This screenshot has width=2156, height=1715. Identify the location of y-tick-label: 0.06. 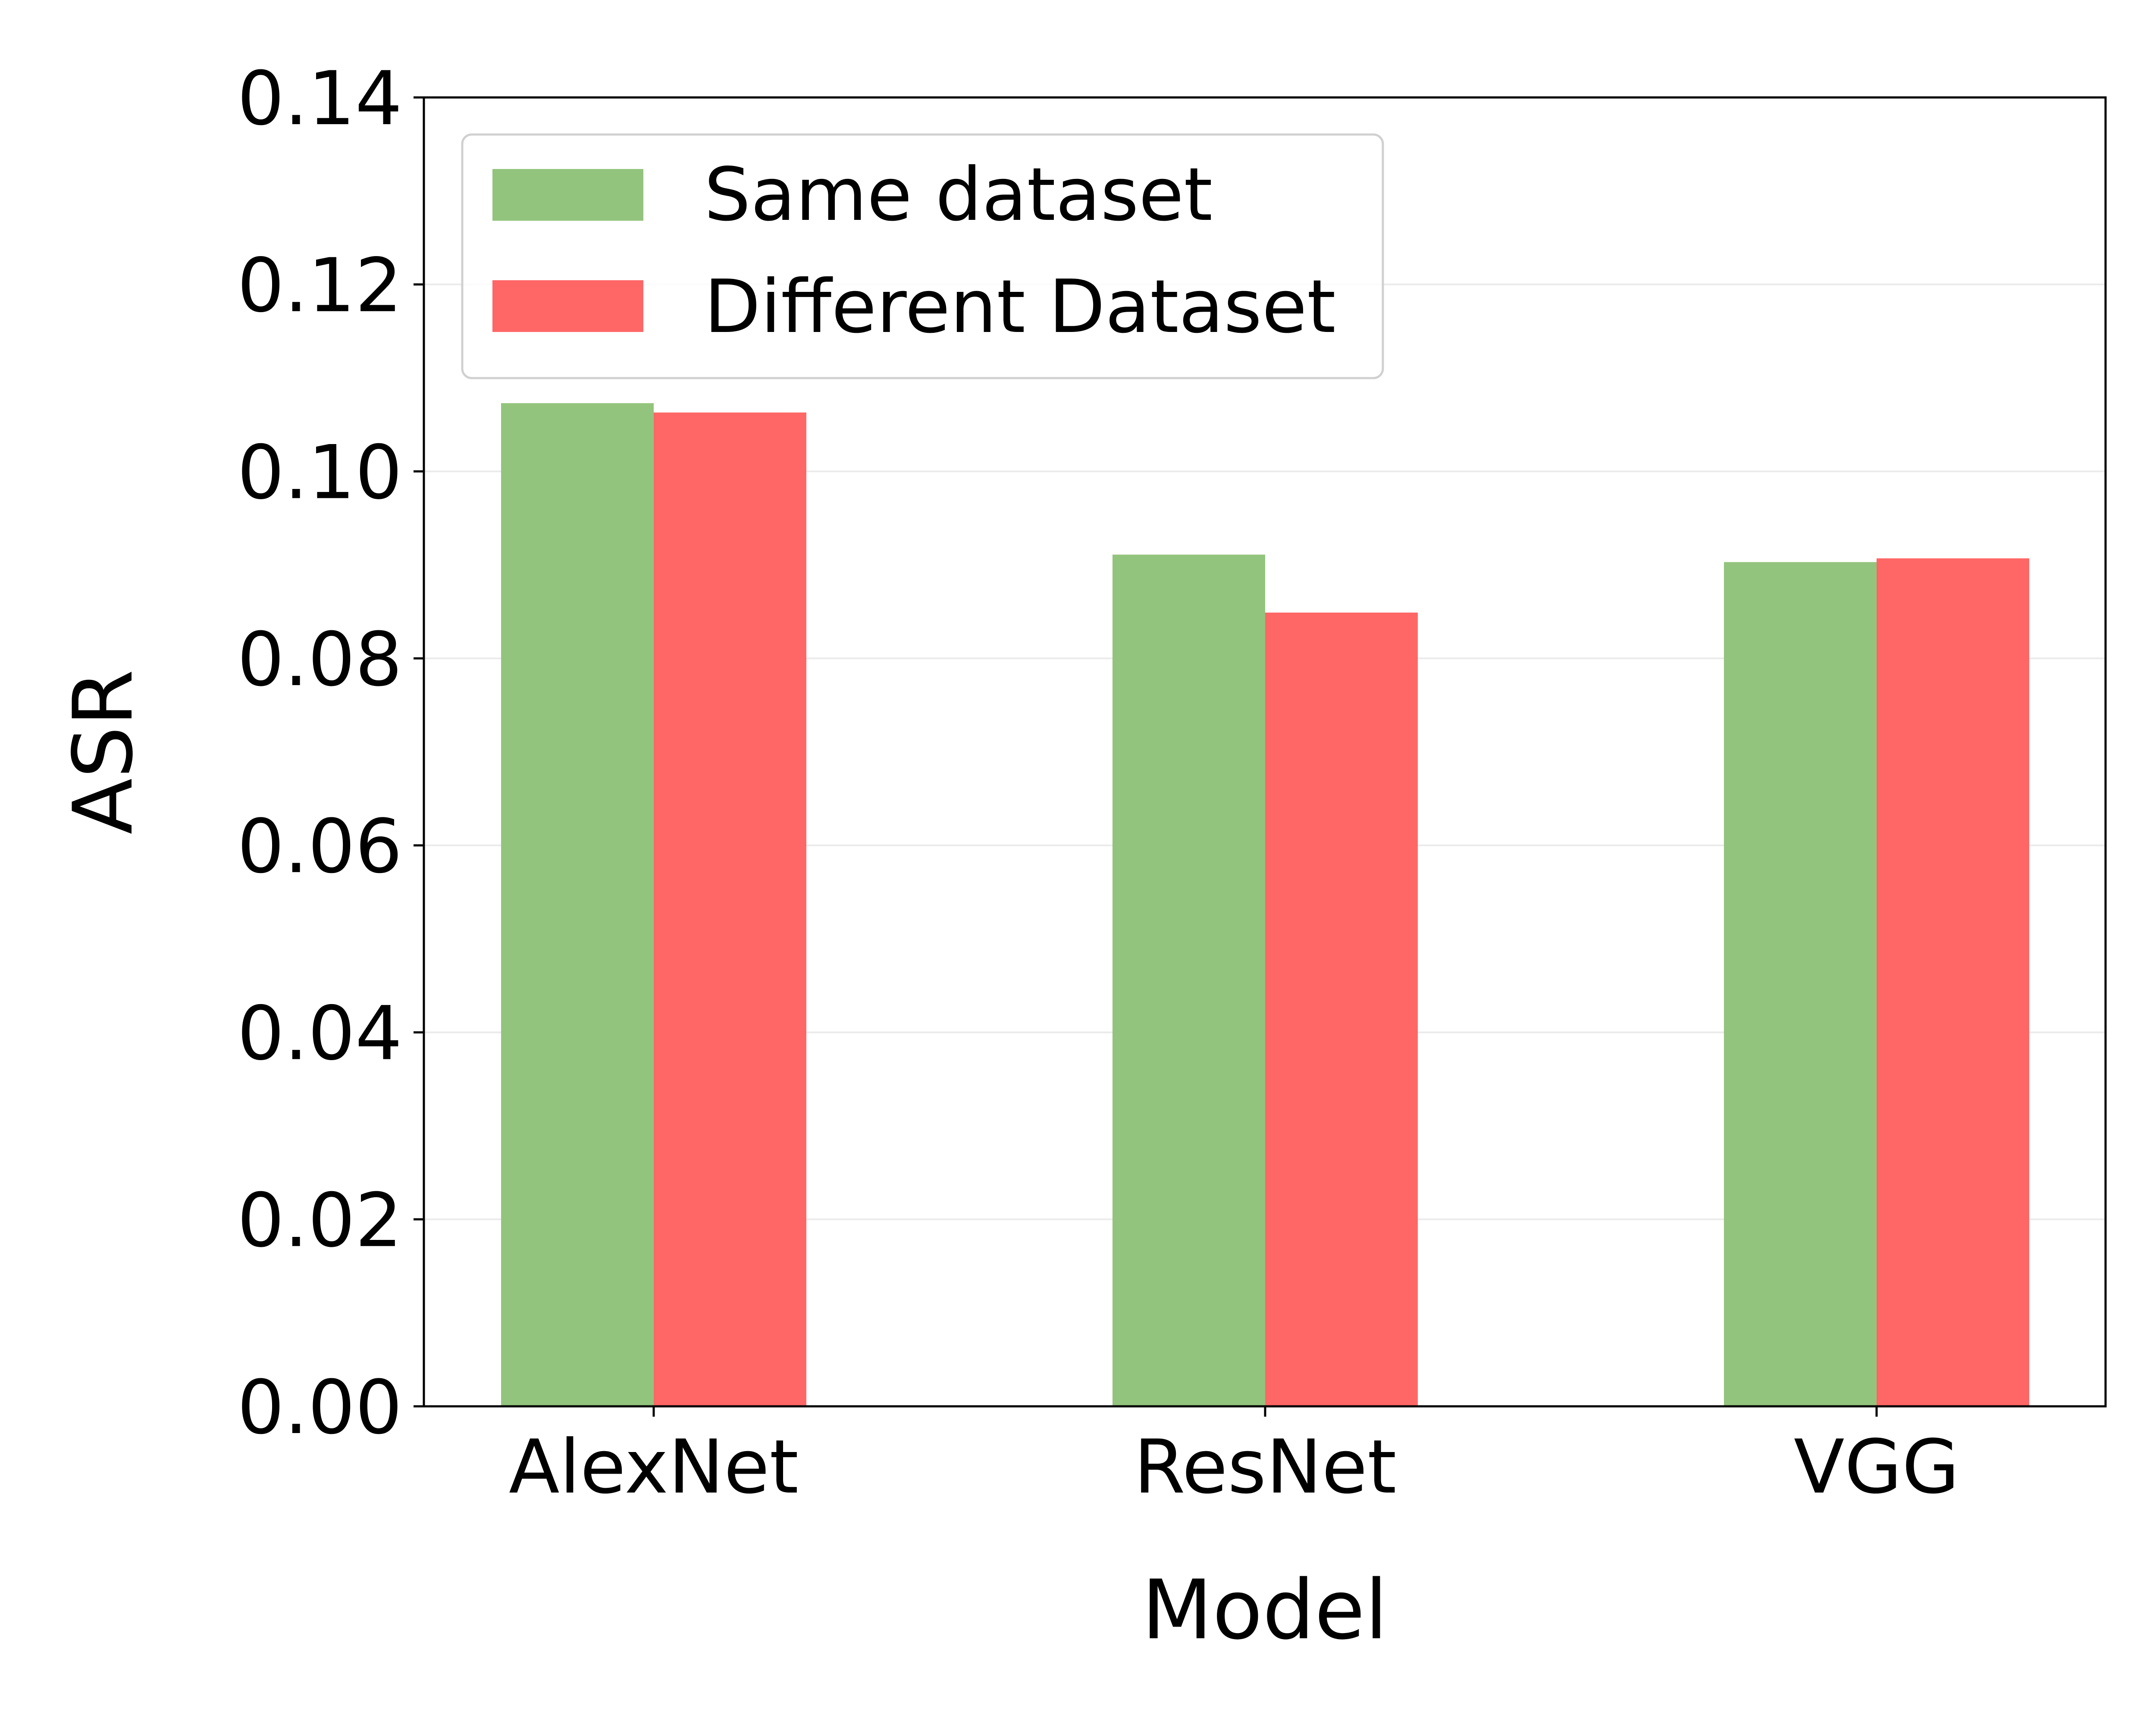
(319, 847).